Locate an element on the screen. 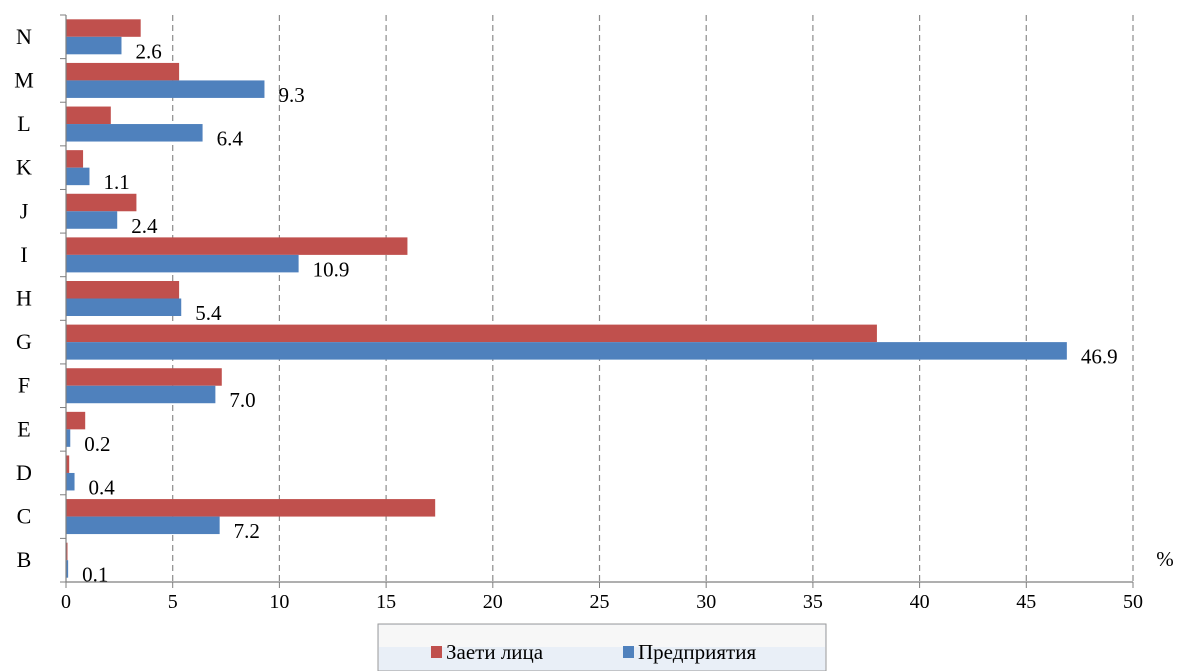 This screenshot has width=1178, height=671. category-label: D is located at coordinates (24, 472).